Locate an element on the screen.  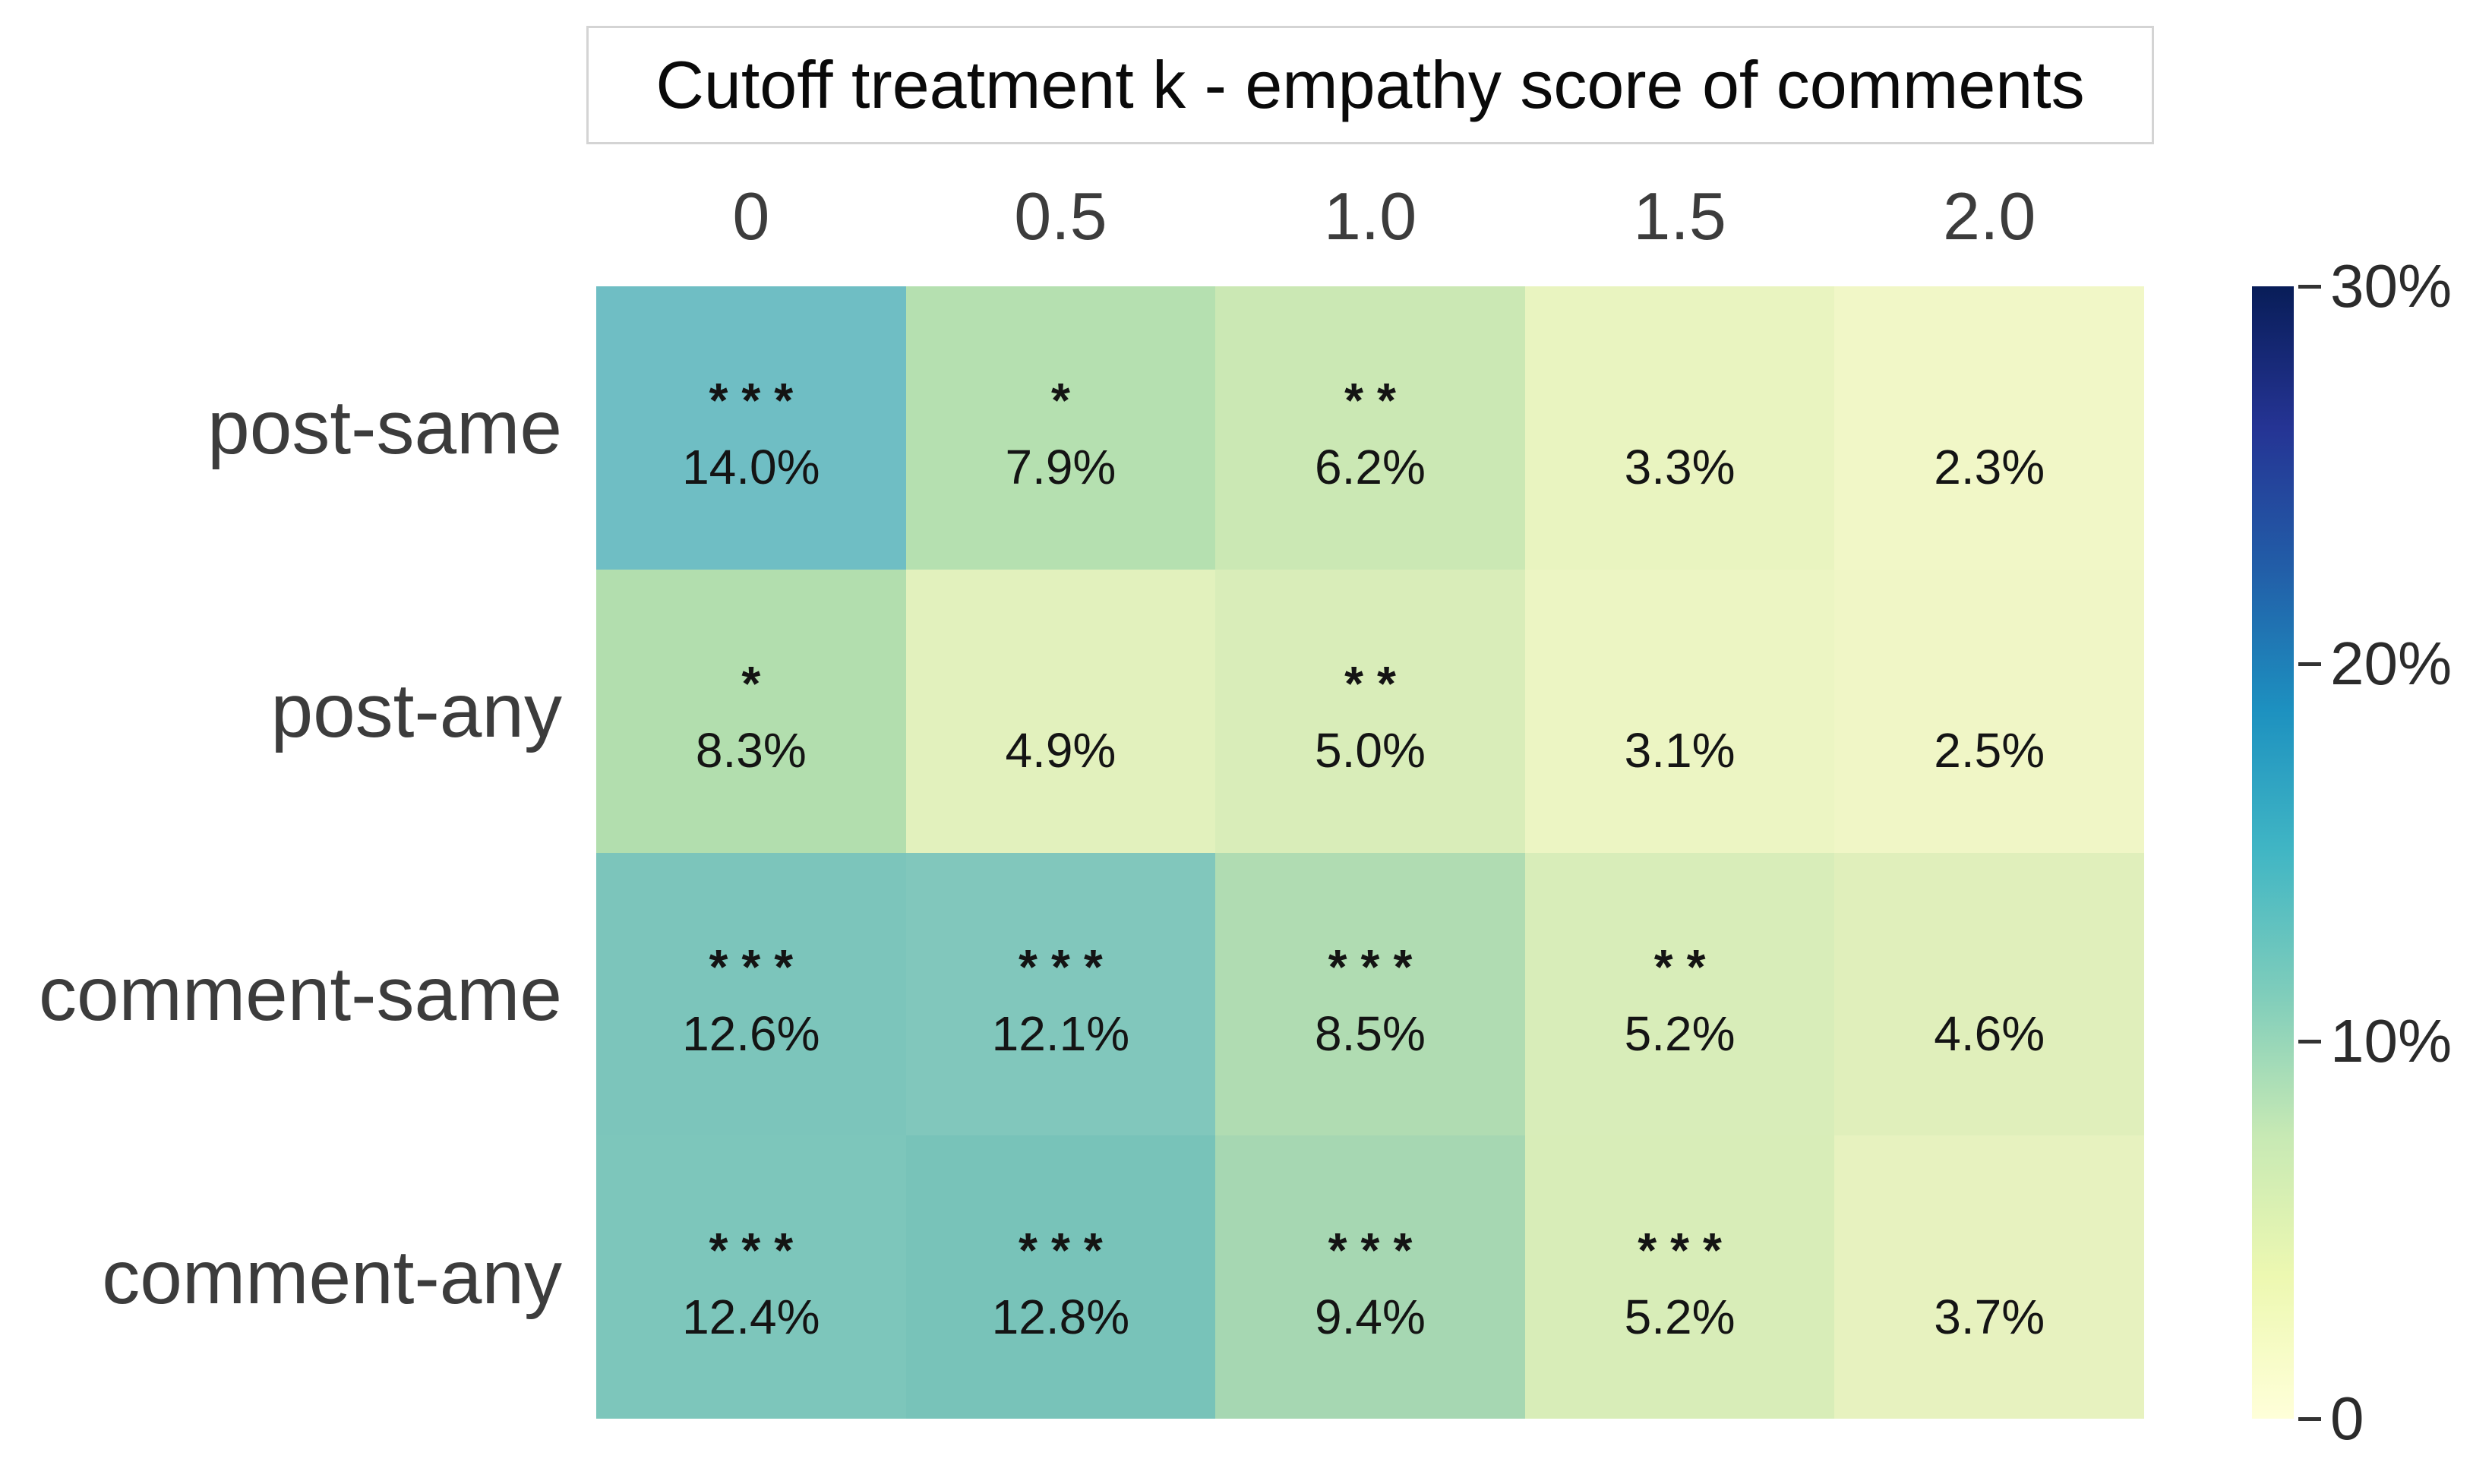
heatmap-cell: *** 12.1% is located at coordinates (1060, 994).